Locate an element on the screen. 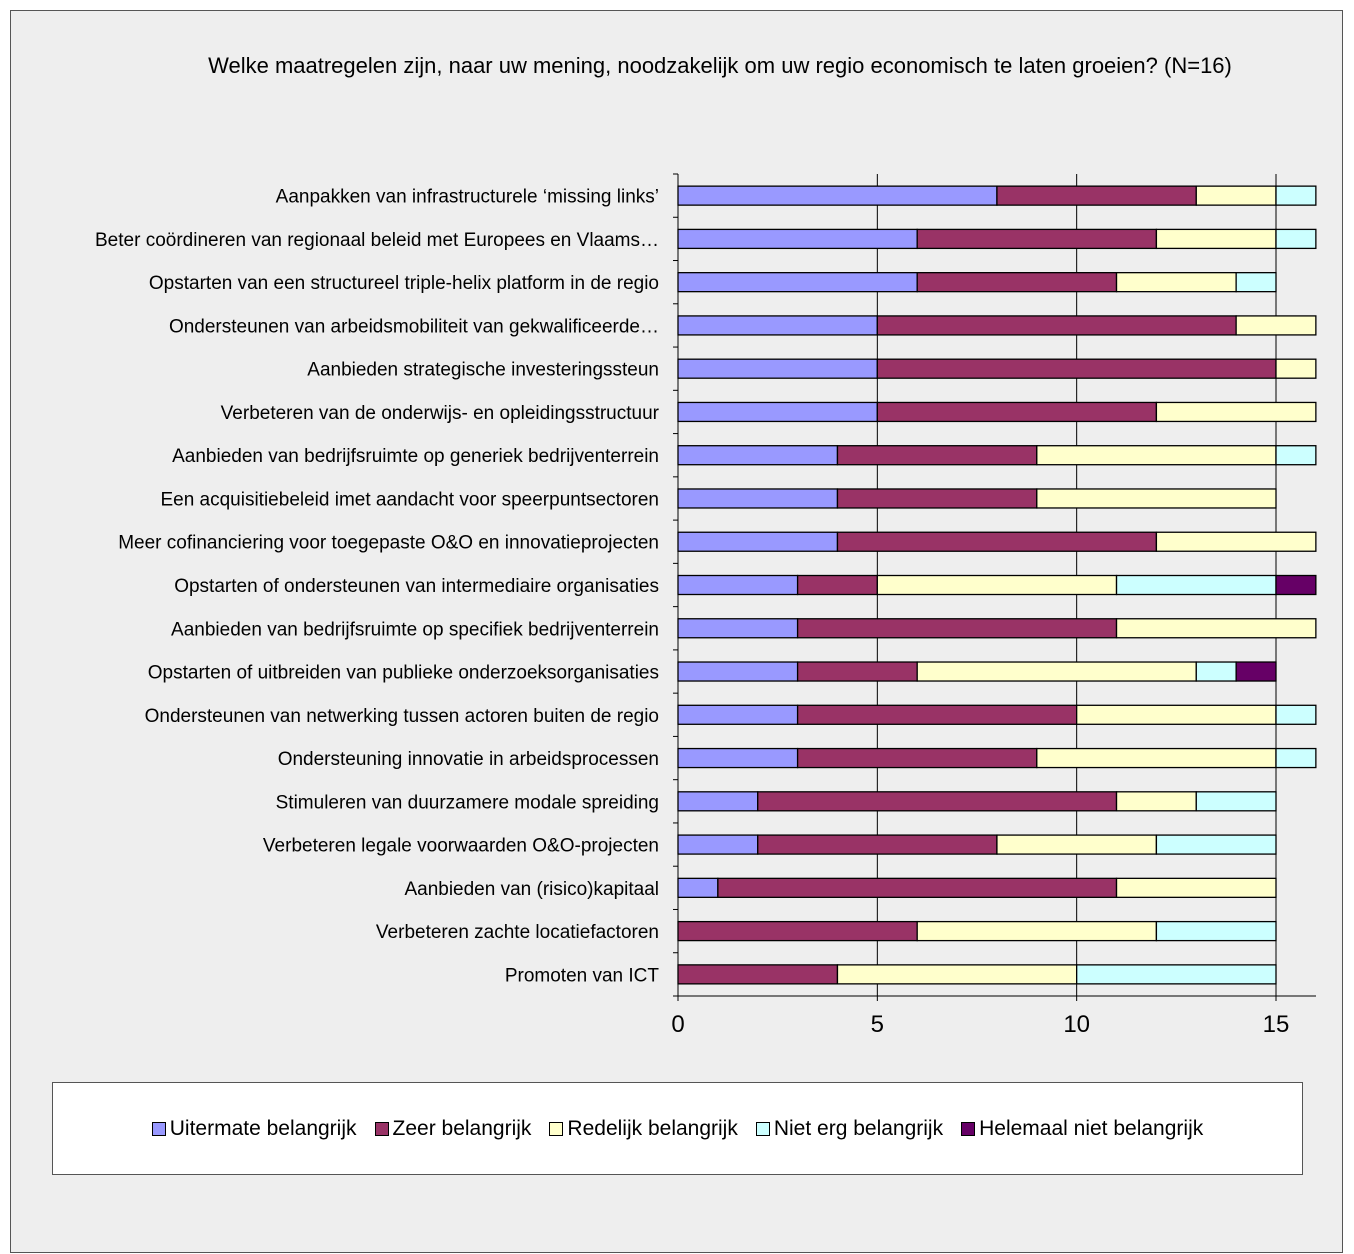 The height and width of the screenshot is (1254, 1354). legend-item: Helemaal niet belangrijk is located at coordinates (1082, 1129).